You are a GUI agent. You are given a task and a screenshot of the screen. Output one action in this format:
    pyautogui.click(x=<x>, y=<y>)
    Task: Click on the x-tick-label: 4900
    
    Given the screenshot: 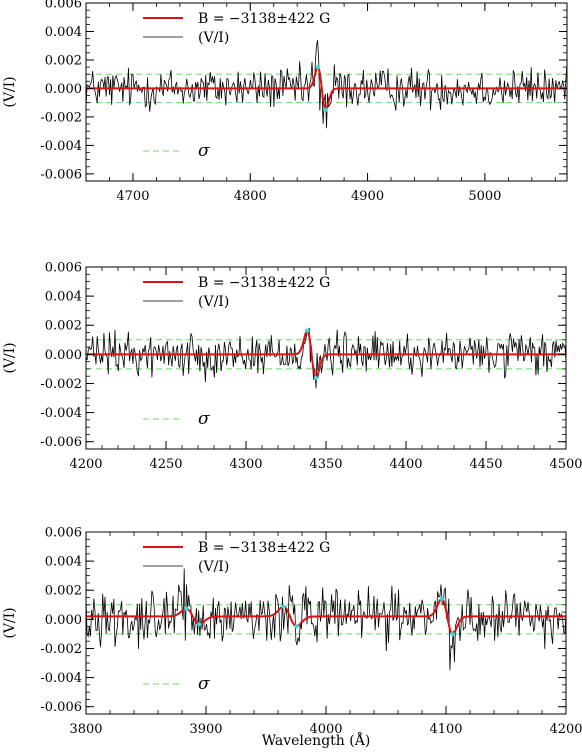 What is the action you would take?
    pyautogui.click(x=367, y=196)
    